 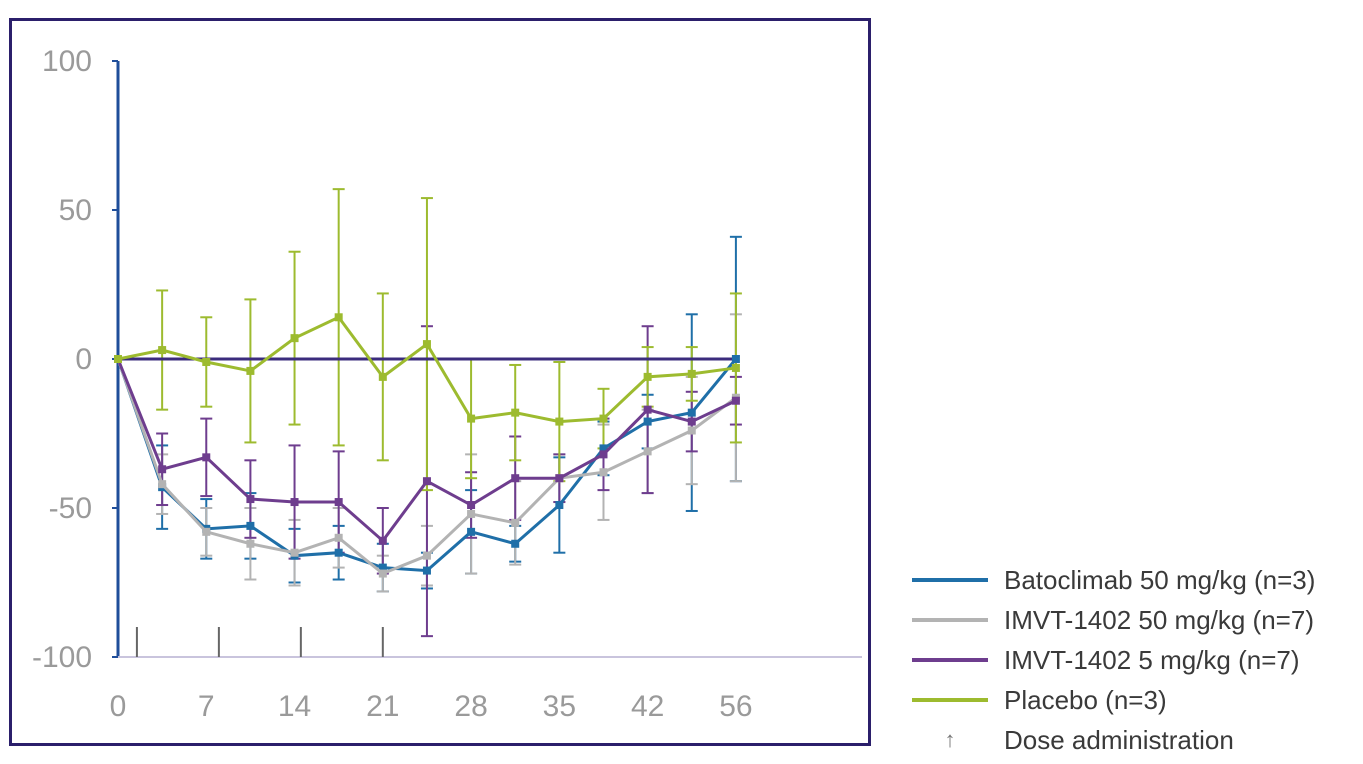 What do you see at coordinates (67, 61) in the screenshot?
I see `y-tick-label: 100` at bounding box center [67, 61].